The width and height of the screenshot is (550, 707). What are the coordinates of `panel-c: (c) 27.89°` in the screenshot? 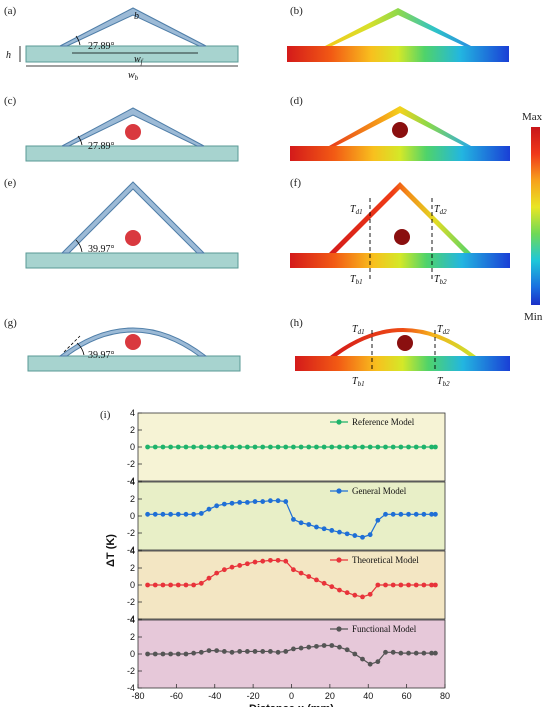 It's located at (121, 128).